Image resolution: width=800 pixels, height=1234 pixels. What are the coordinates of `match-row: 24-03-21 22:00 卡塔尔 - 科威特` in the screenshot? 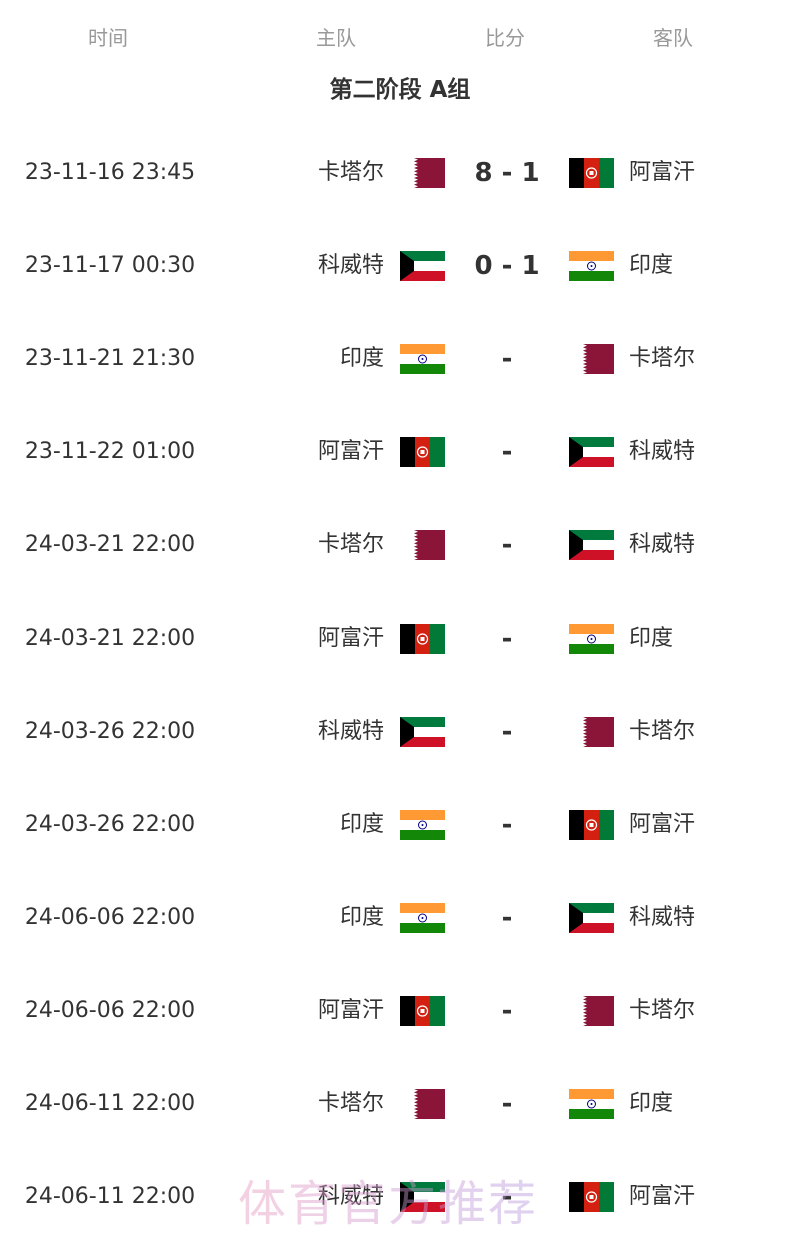 It's located at (400, 545).